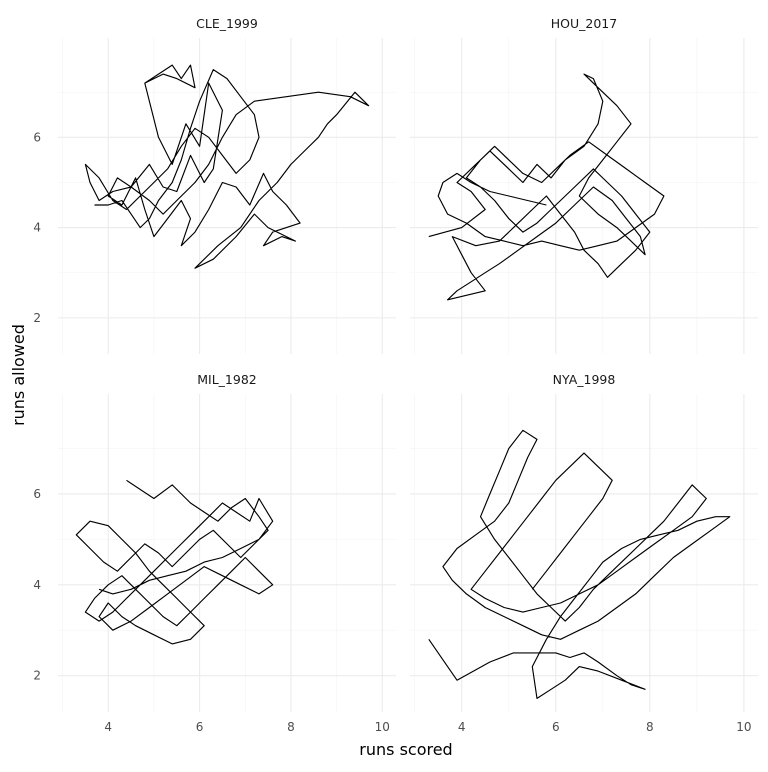 The height and width of the screenshot is (772, 768). I want to click on facet-strip-label: CLE_1999, so click(227, 23).